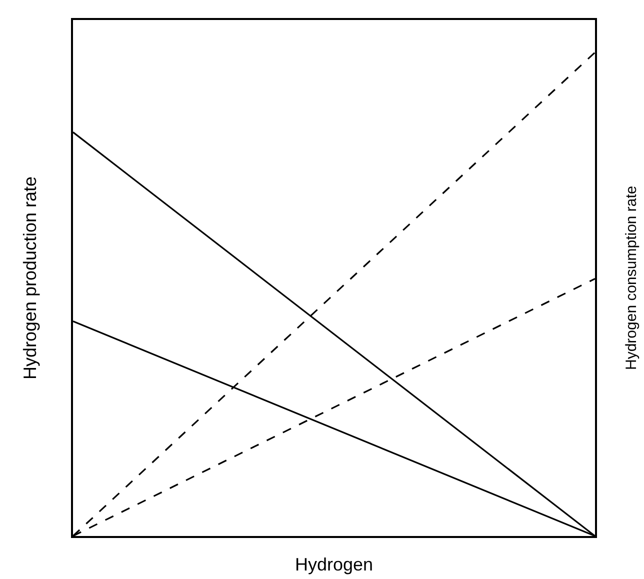  Describe the element at coordinates (334, 564) in the screenshot. I see `x-axis-title: Hydrogen` at that location.